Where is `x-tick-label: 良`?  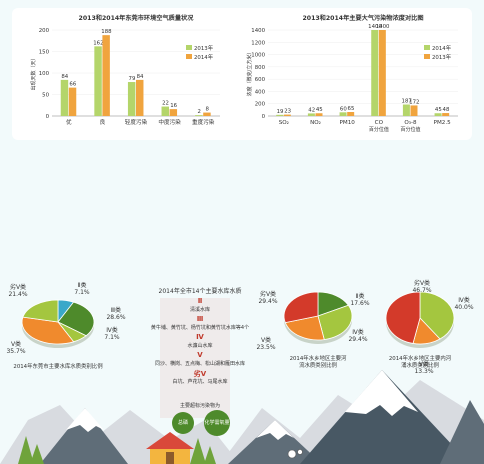 x-tick-label: 良 is located at coordinates (103, 122).